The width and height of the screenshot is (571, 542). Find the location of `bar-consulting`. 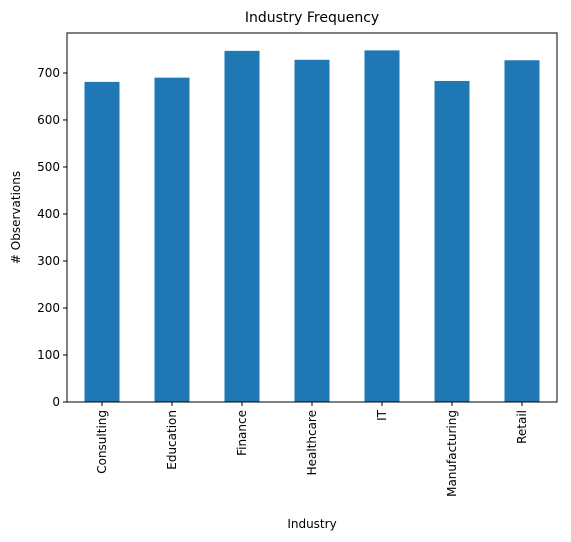

bar-consulting is located at coordinates (102, 241).